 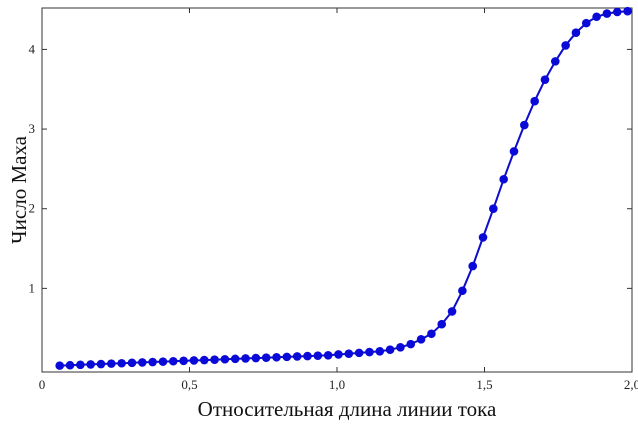 What do you see at coordinates (32, 128) in the screenshot?
I see `y-tick-label: 3` at bounding box center [32, 128].